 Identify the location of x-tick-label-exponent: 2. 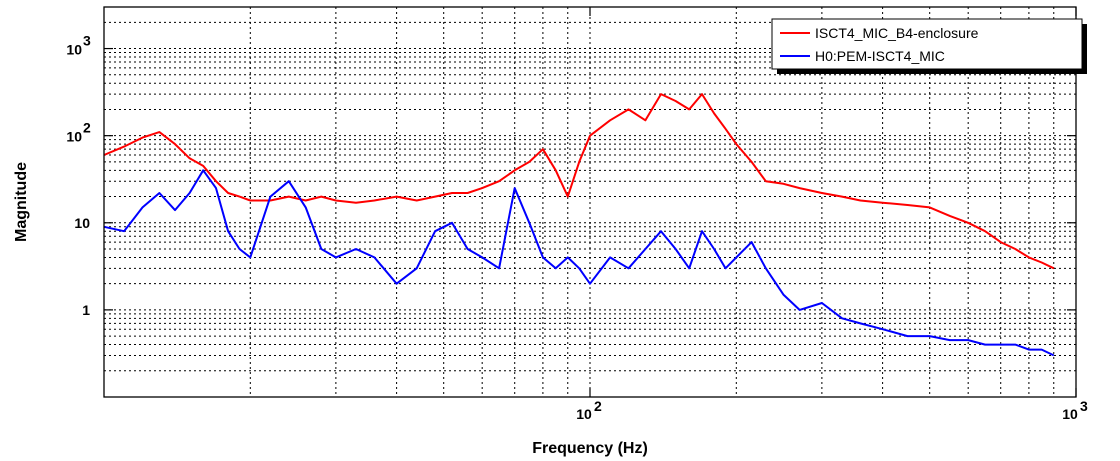
(598, 406).